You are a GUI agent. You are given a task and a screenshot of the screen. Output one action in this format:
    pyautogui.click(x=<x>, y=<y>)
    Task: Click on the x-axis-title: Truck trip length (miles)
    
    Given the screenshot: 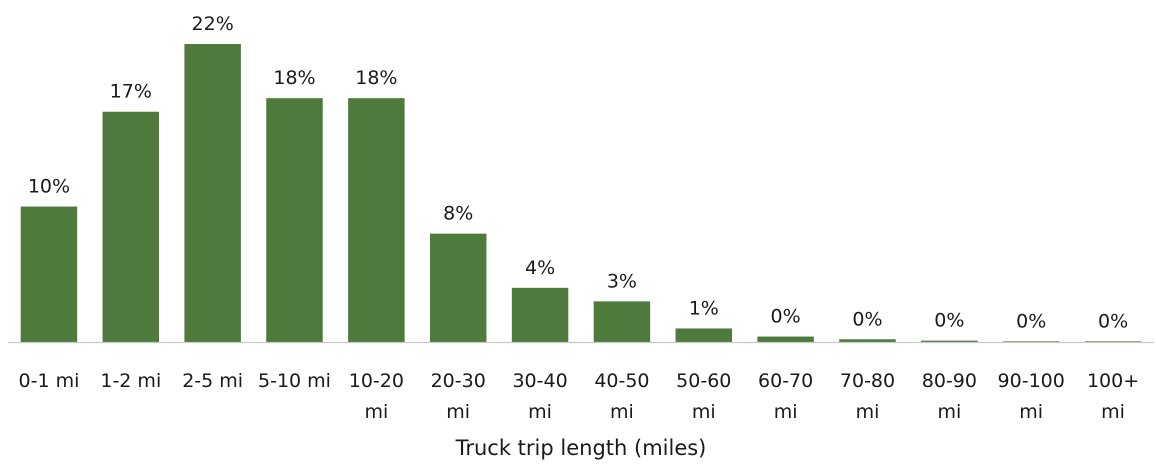 What is the action you would take?
    pyautogui.click(x=581, y=448)
    